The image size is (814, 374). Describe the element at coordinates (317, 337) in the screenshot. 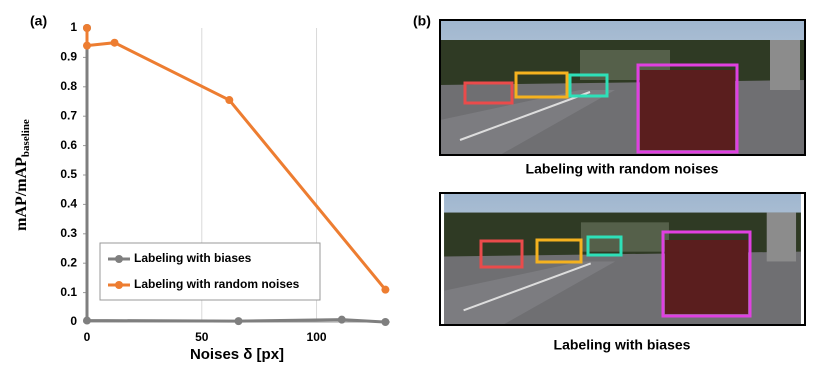

I see `x-tick-label: 100` at that location.